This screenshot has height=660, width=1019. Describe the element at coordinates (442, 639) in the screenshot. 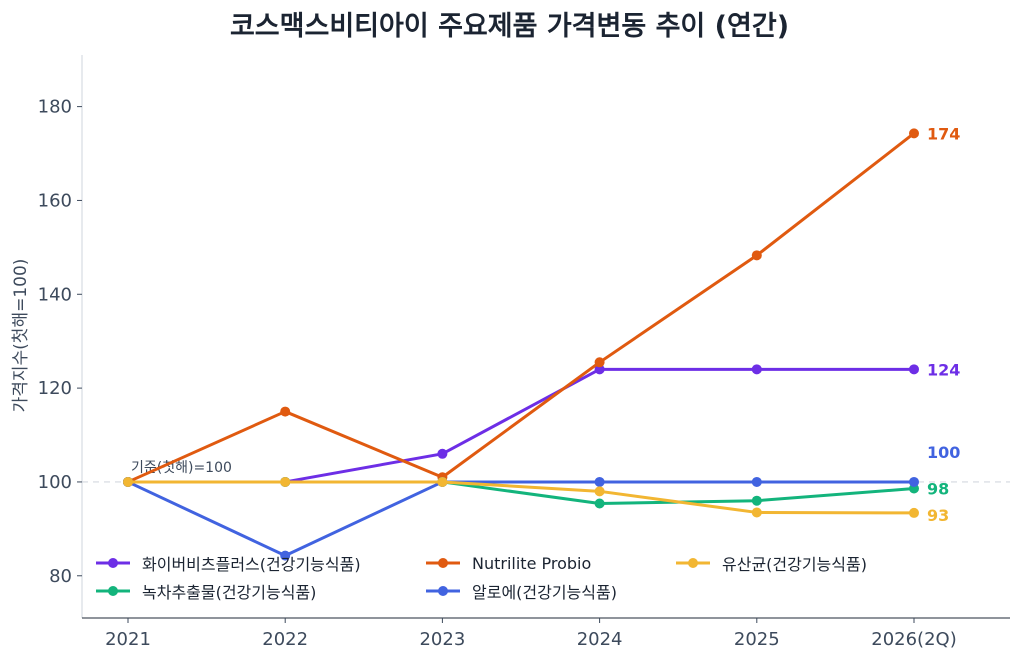

I see `x-tick-label: 2023` at that location.